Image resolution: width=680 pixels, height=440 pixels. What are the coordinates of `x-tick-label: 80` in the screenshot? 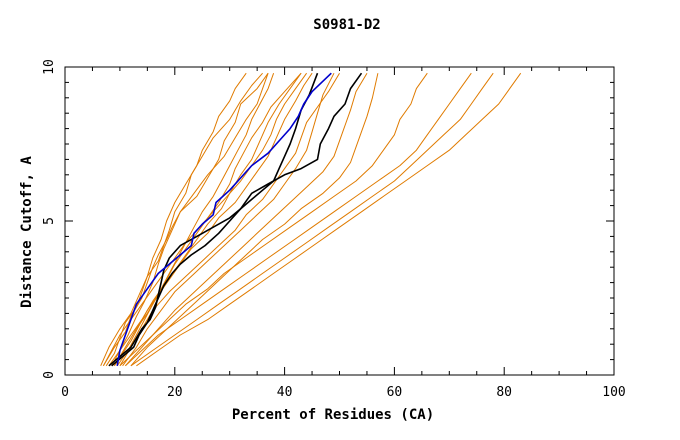 It's located at (504, 392).